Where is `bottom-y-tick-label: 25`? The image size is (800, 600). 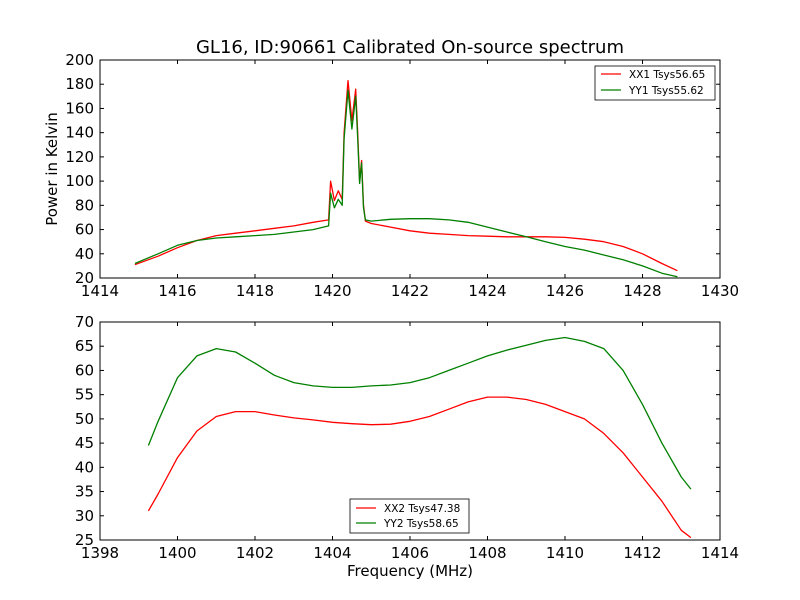 bottom-y-tick-label: 25 is located at coordinates (84, 540).